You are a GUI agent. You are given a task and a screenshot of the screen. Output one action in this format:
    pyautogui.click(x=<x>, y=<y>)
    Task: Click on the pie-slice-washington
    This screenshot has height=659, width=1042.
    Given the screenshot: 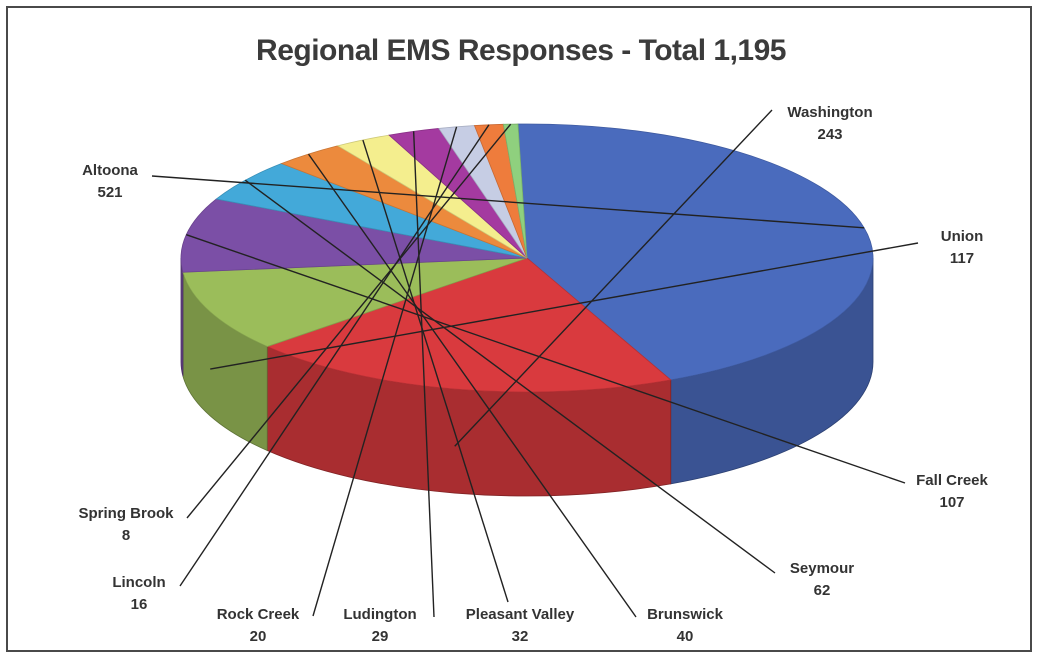 What is the action you would take?
    pyautogui.click(x=469, y=325)
    